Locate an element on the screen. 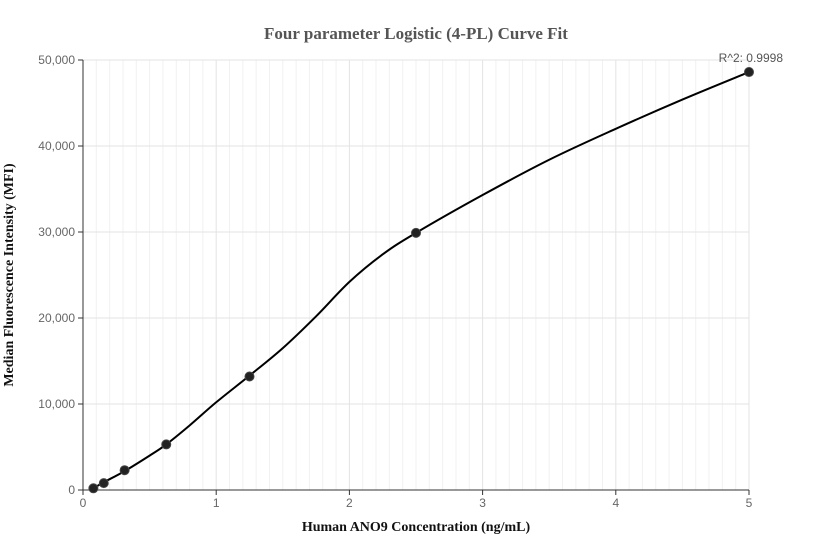 Image resolution: width=832 pixels, height=560 pixels. chart-title: Four parameter Logistic (4-PL) Curve Fit is located at coordinates (416, 33).